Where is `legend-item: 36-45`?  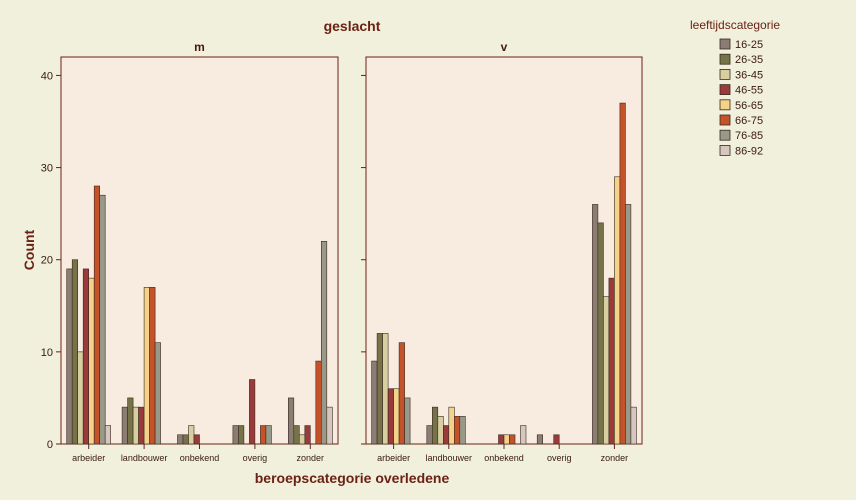
legend-item: 36-45 is located at coordinates (741, 75).